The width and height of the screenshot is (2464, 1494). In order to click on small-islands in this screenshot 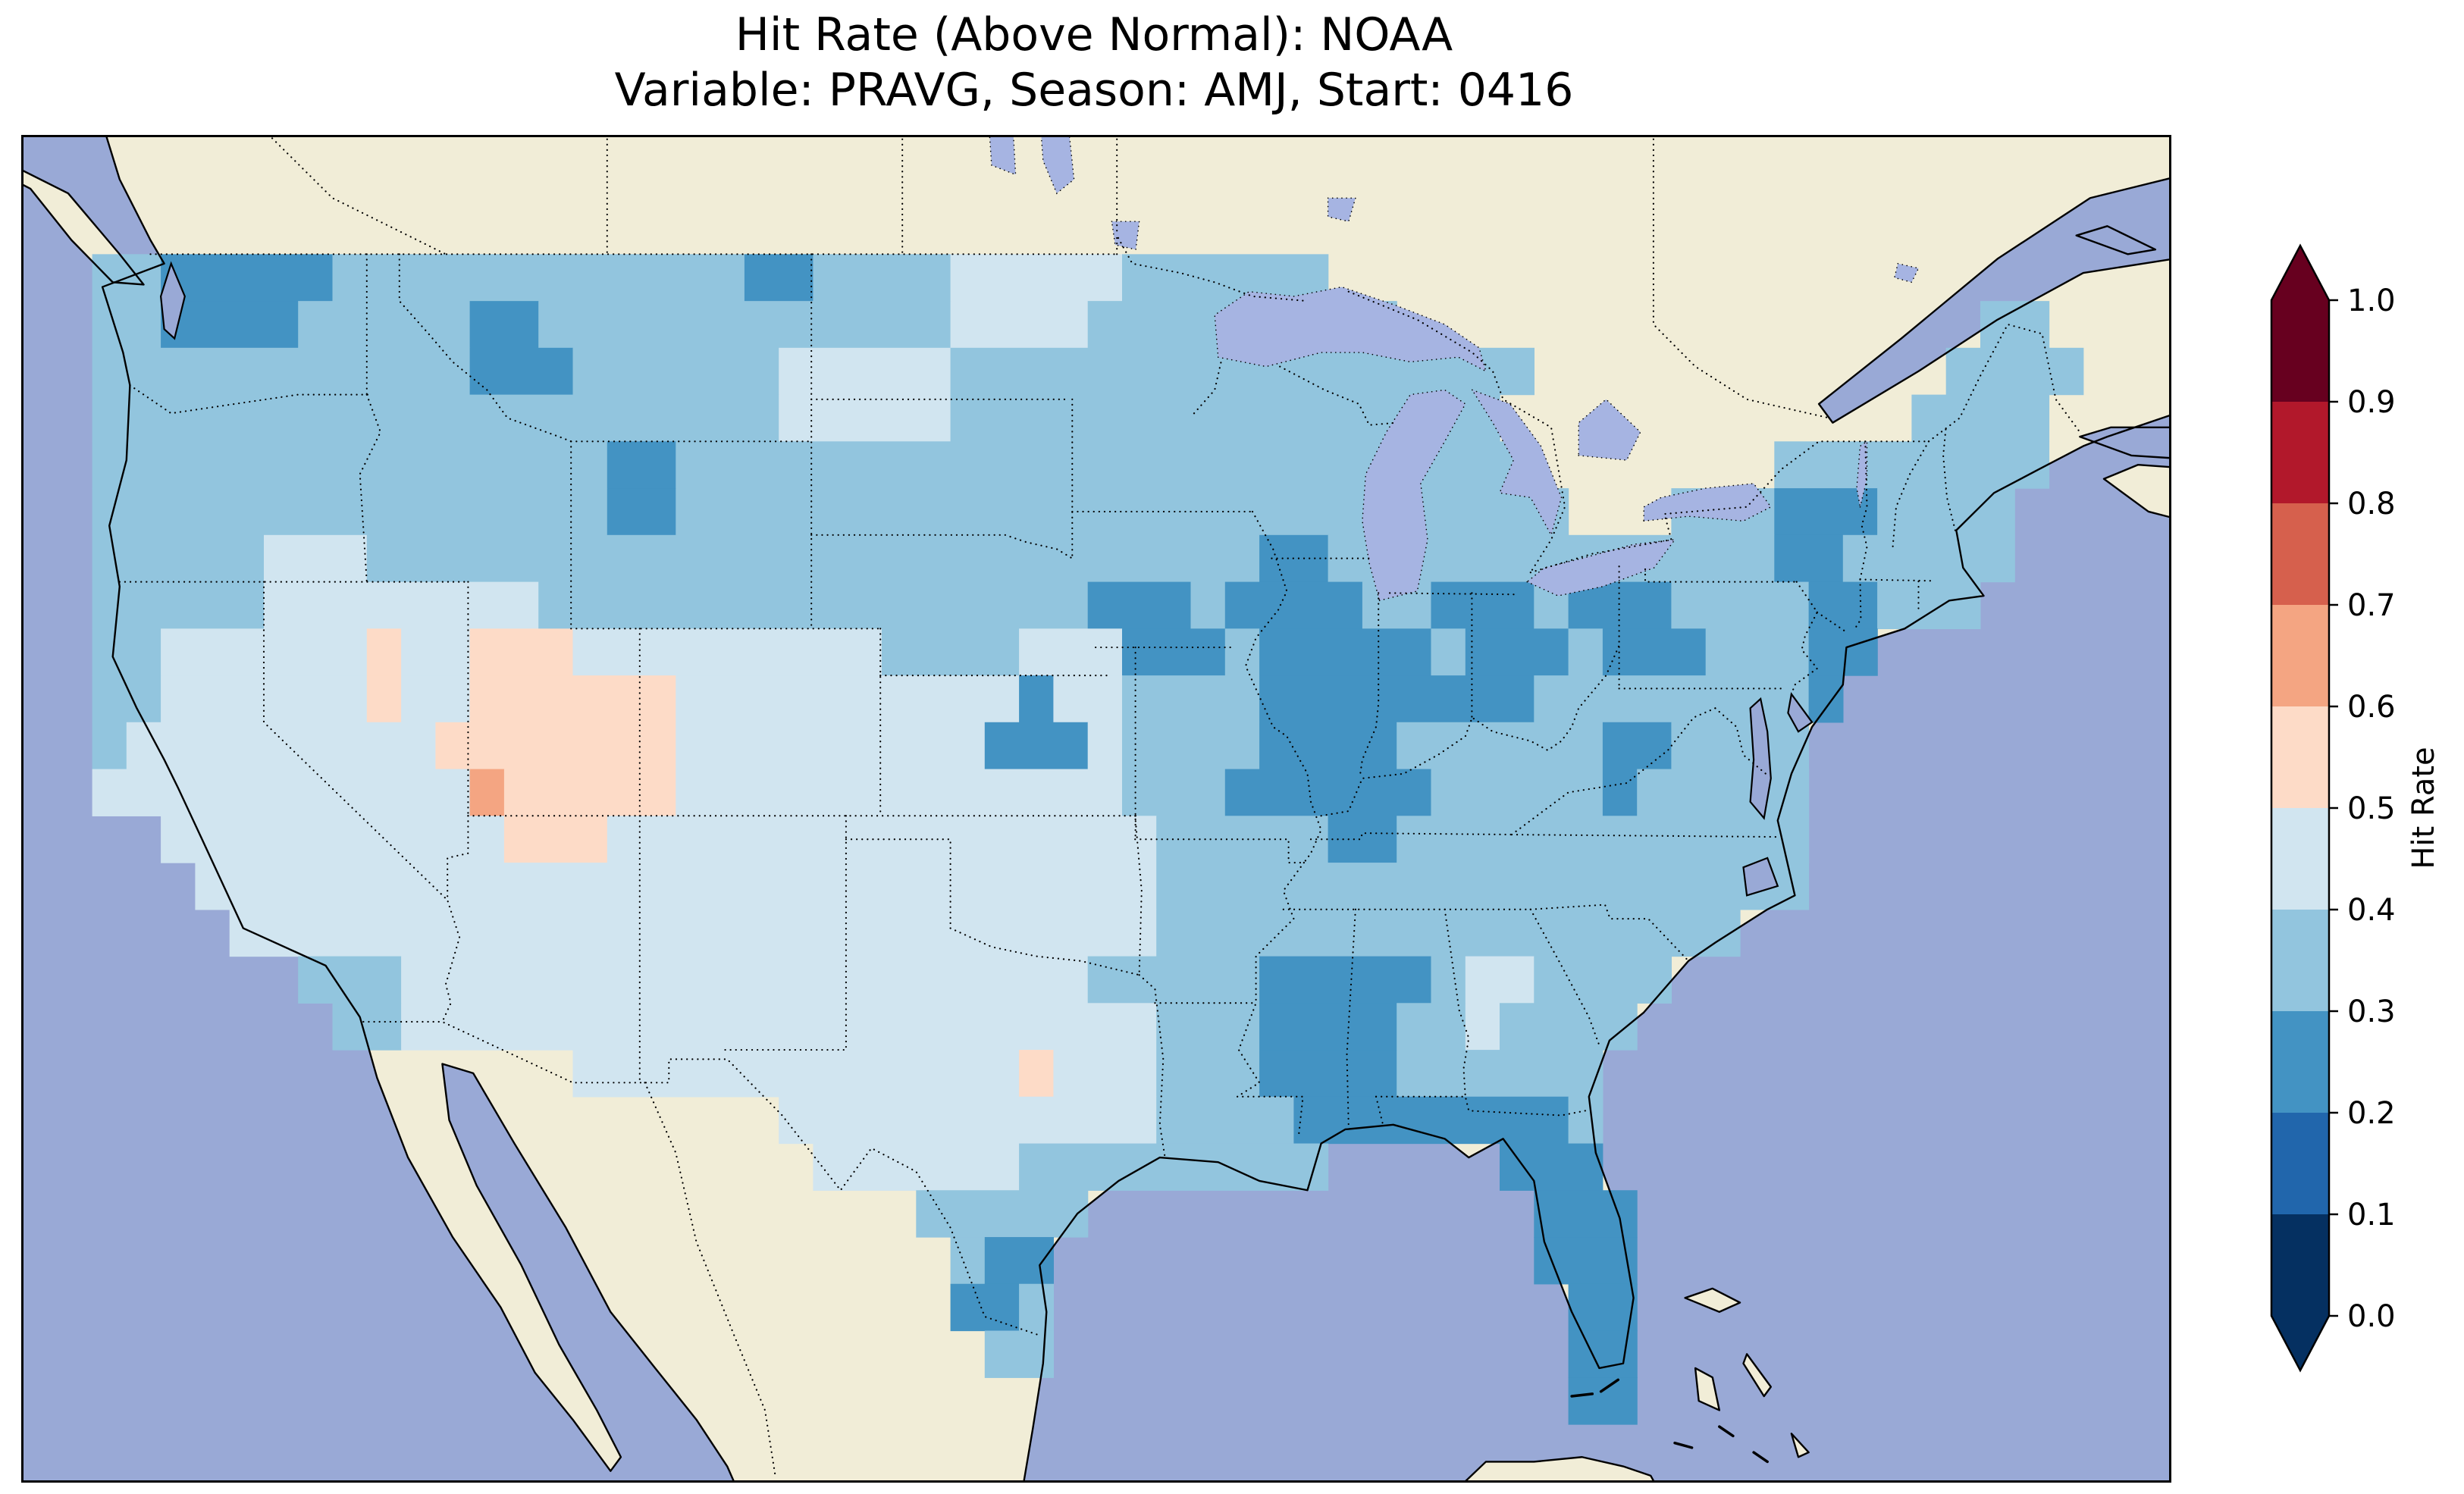, I will do `click(1669, 1421)`.